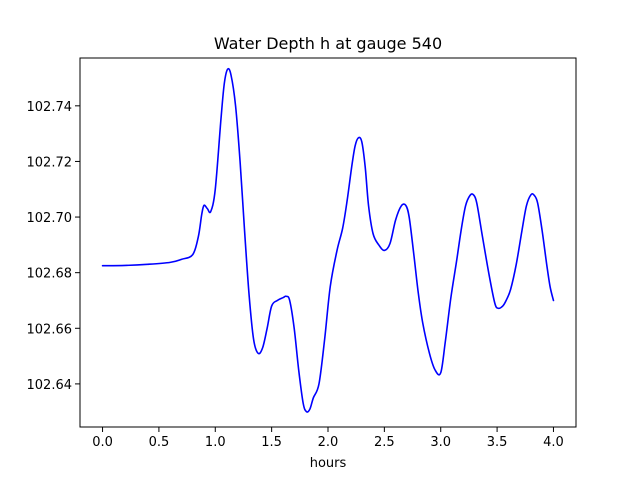  Describe the element at coordinates (50, 329) in the screenshot. I see `y-tick-label: 102.66` at that location.